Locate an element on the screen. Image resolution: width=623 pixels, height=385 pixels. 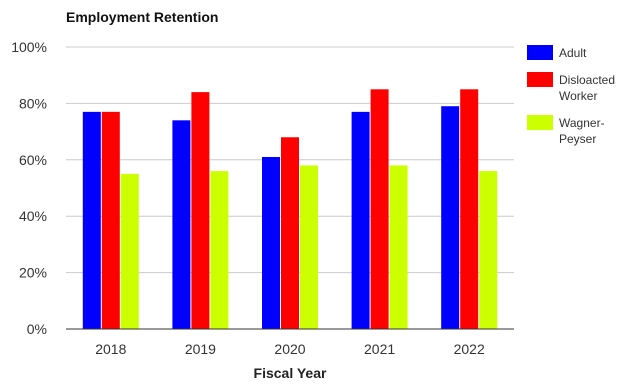
x-tick-label: 2021 is located at coordinates (379, 349).